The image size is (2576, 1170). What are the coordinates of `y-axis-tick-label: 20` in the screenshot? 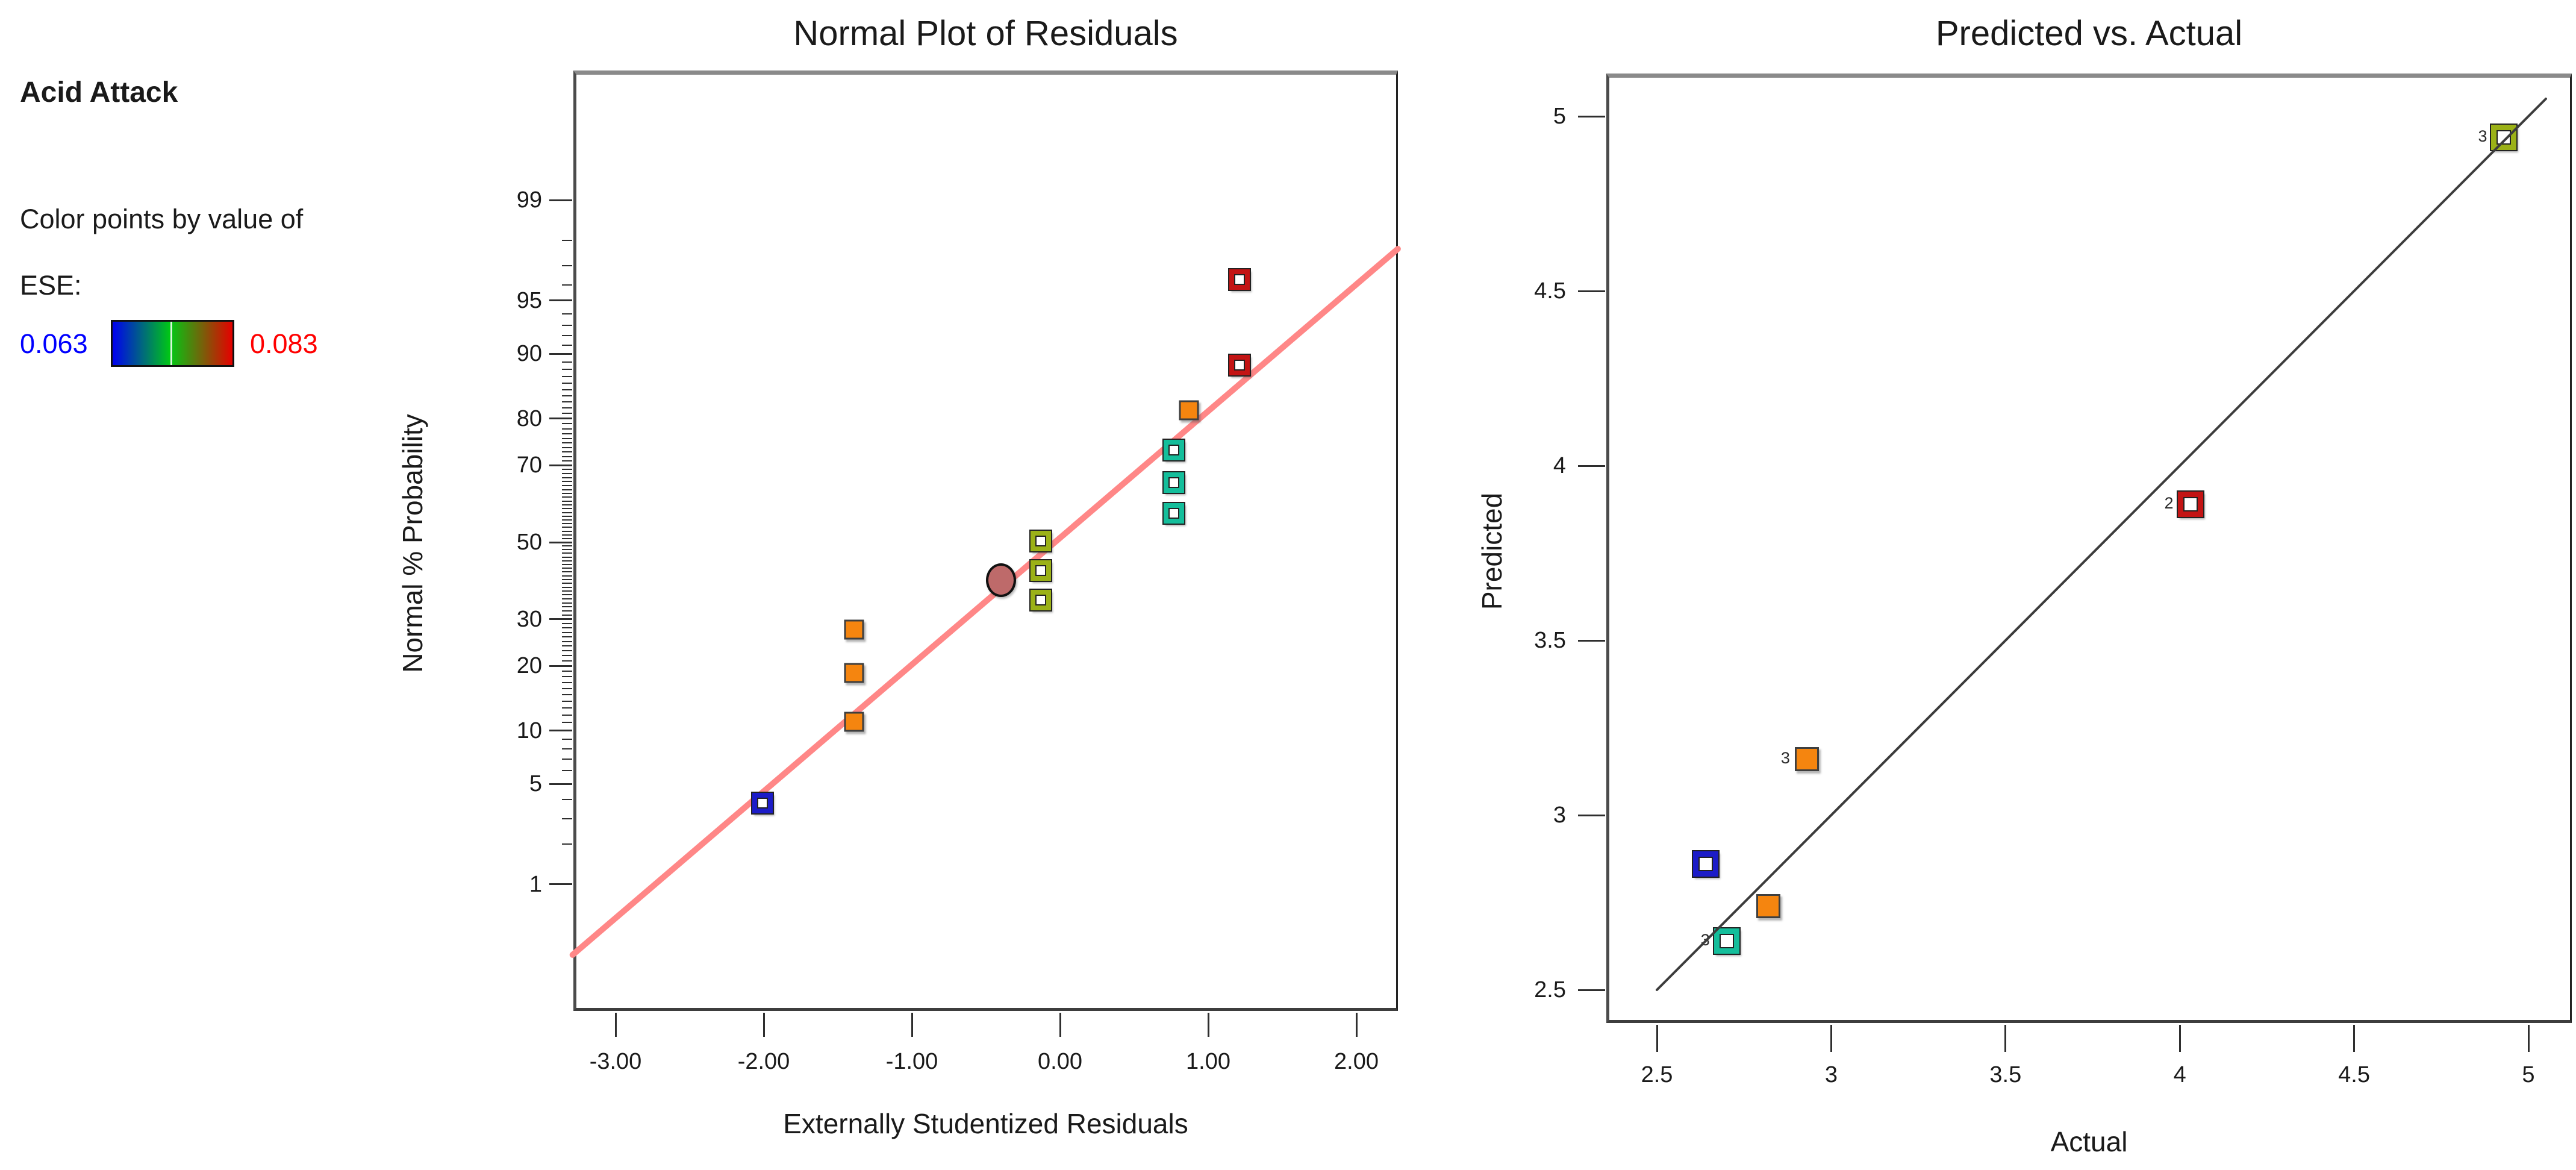 It's located at (529, 666).